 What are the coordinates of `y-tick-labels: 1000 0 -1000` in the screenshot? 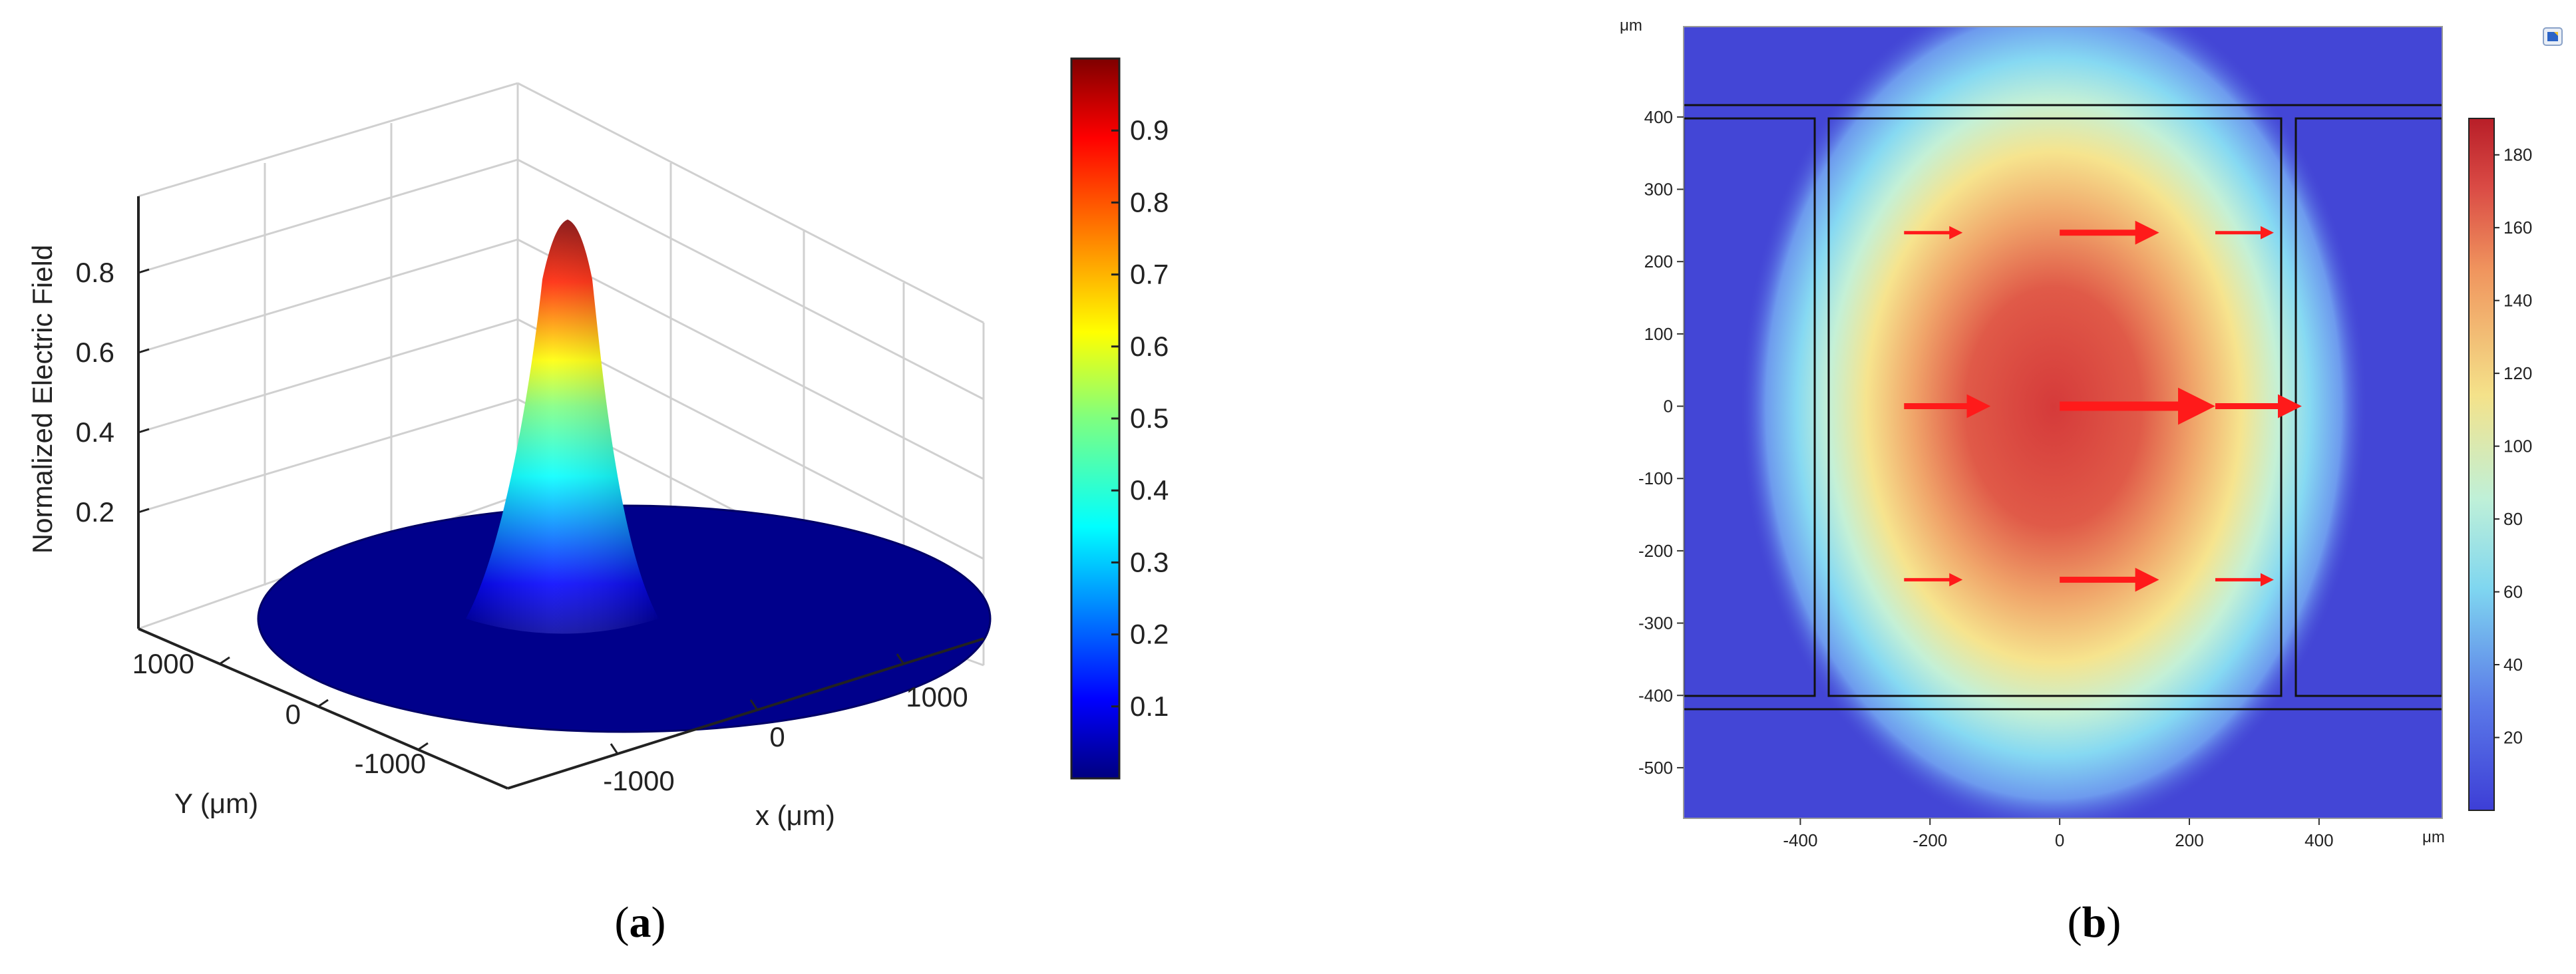 It's located at (279, 713).